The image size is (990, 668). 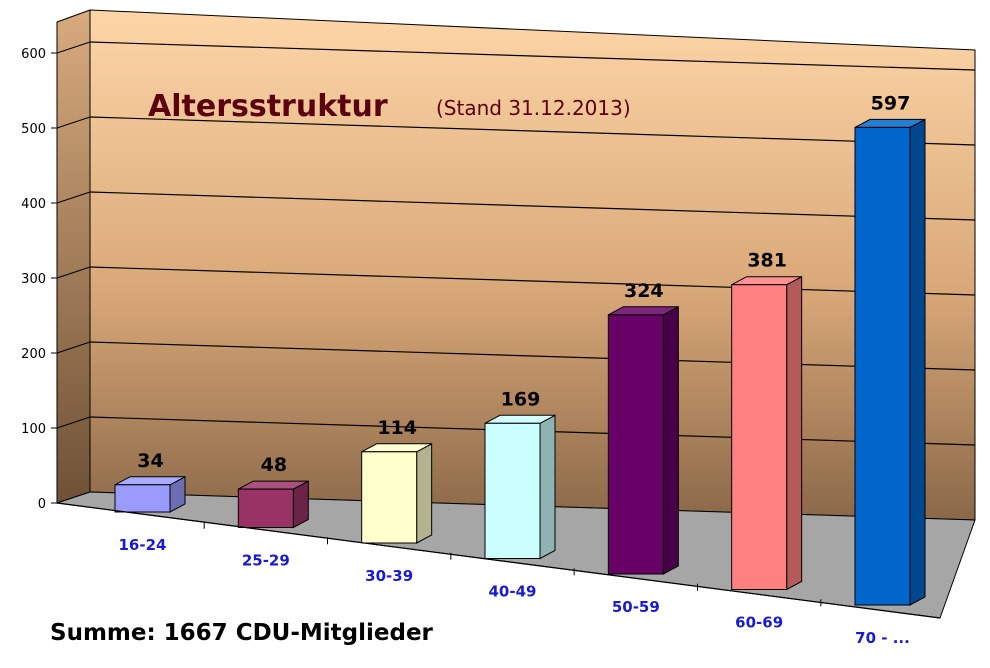 I want to click on data-label: 34, so click(x=150, y=461).